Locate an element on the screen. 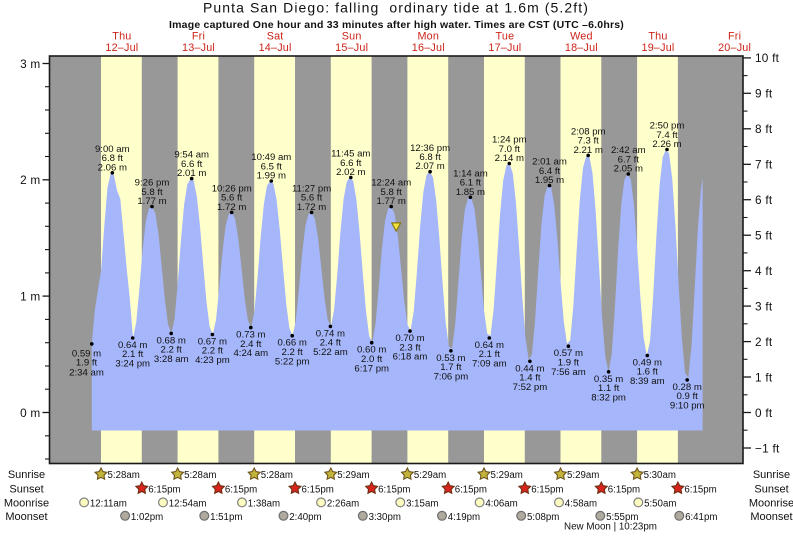 The width and height of the screenshot is (793, 538). svg-text: 6.4 ft is located at coordinates (550, 171).